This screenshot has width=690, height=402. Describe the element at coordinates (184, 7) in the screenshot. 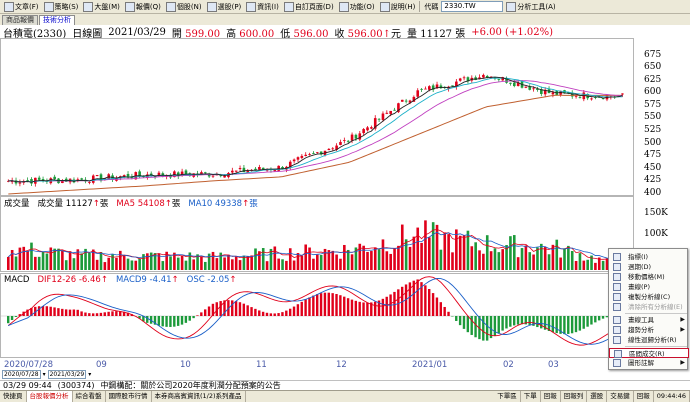

I see `toolbar-button-4: 個股(N)` at that location.